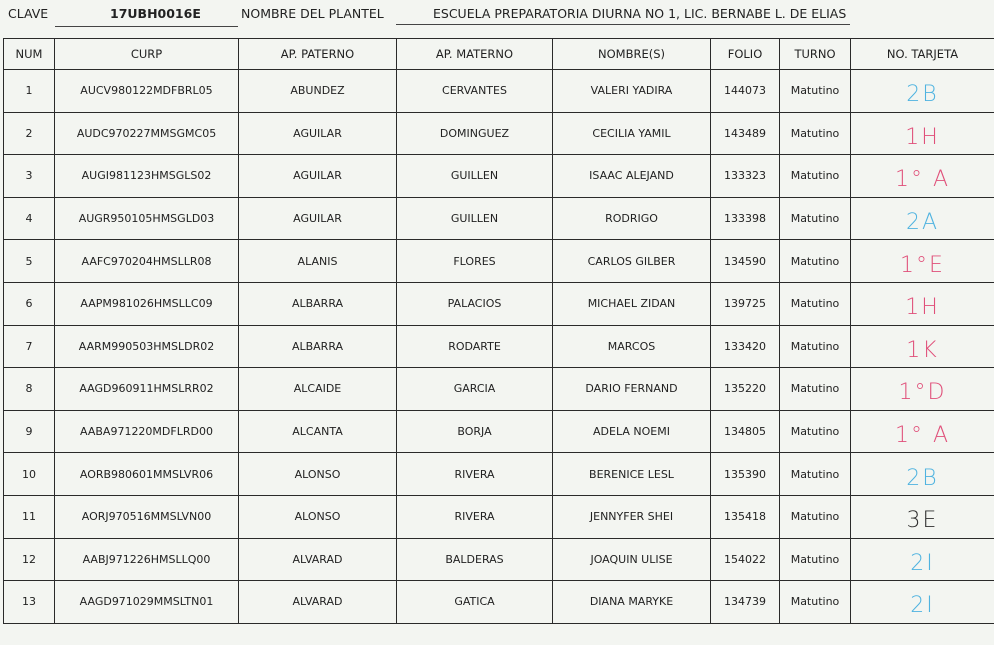 This screenshot has height=645, width=994. Describe the element at coordinates (922, 478) in the screenshot. I see `handwritten-tarjeta: 2B` at that location.